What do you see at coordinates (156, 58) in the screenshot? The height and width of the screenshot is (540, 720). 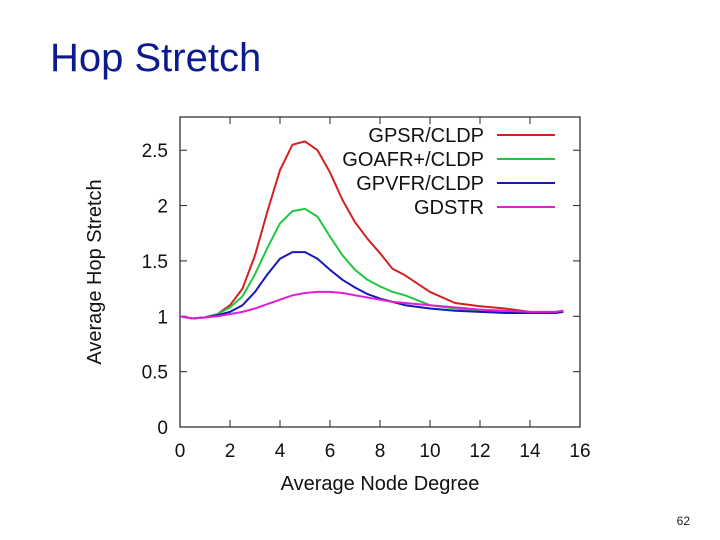 I see `slide-title: Hop Stretch` at bounding box center [156, 58].